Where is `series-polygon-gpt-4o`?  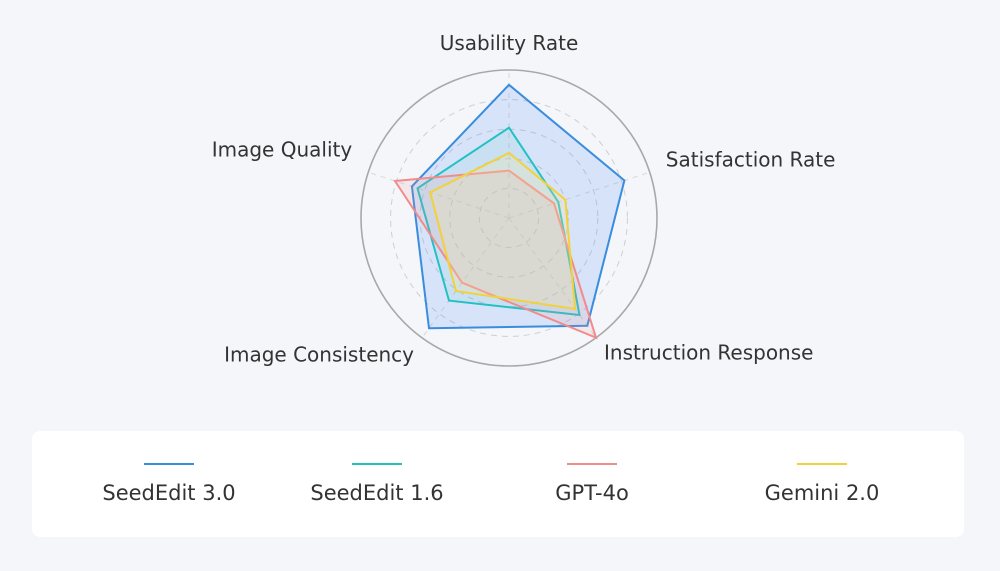 series-polygon-gpt-4o is located at coordinates (495, 254).